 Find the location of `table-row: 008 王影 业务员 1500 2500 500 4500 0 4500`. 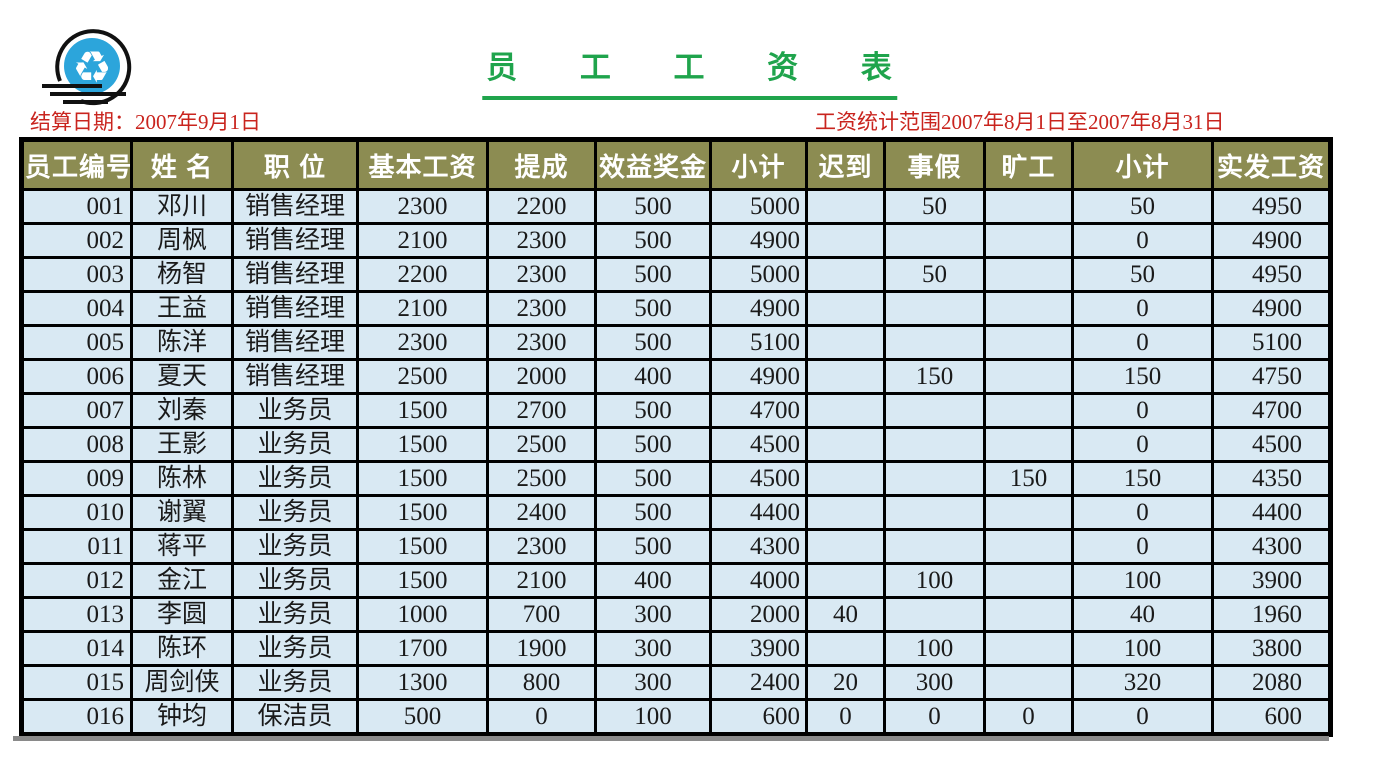

table-row: 008 王影 业务员 1500 2500 500 4500 0 4500 is located at coordinates (676, 444).